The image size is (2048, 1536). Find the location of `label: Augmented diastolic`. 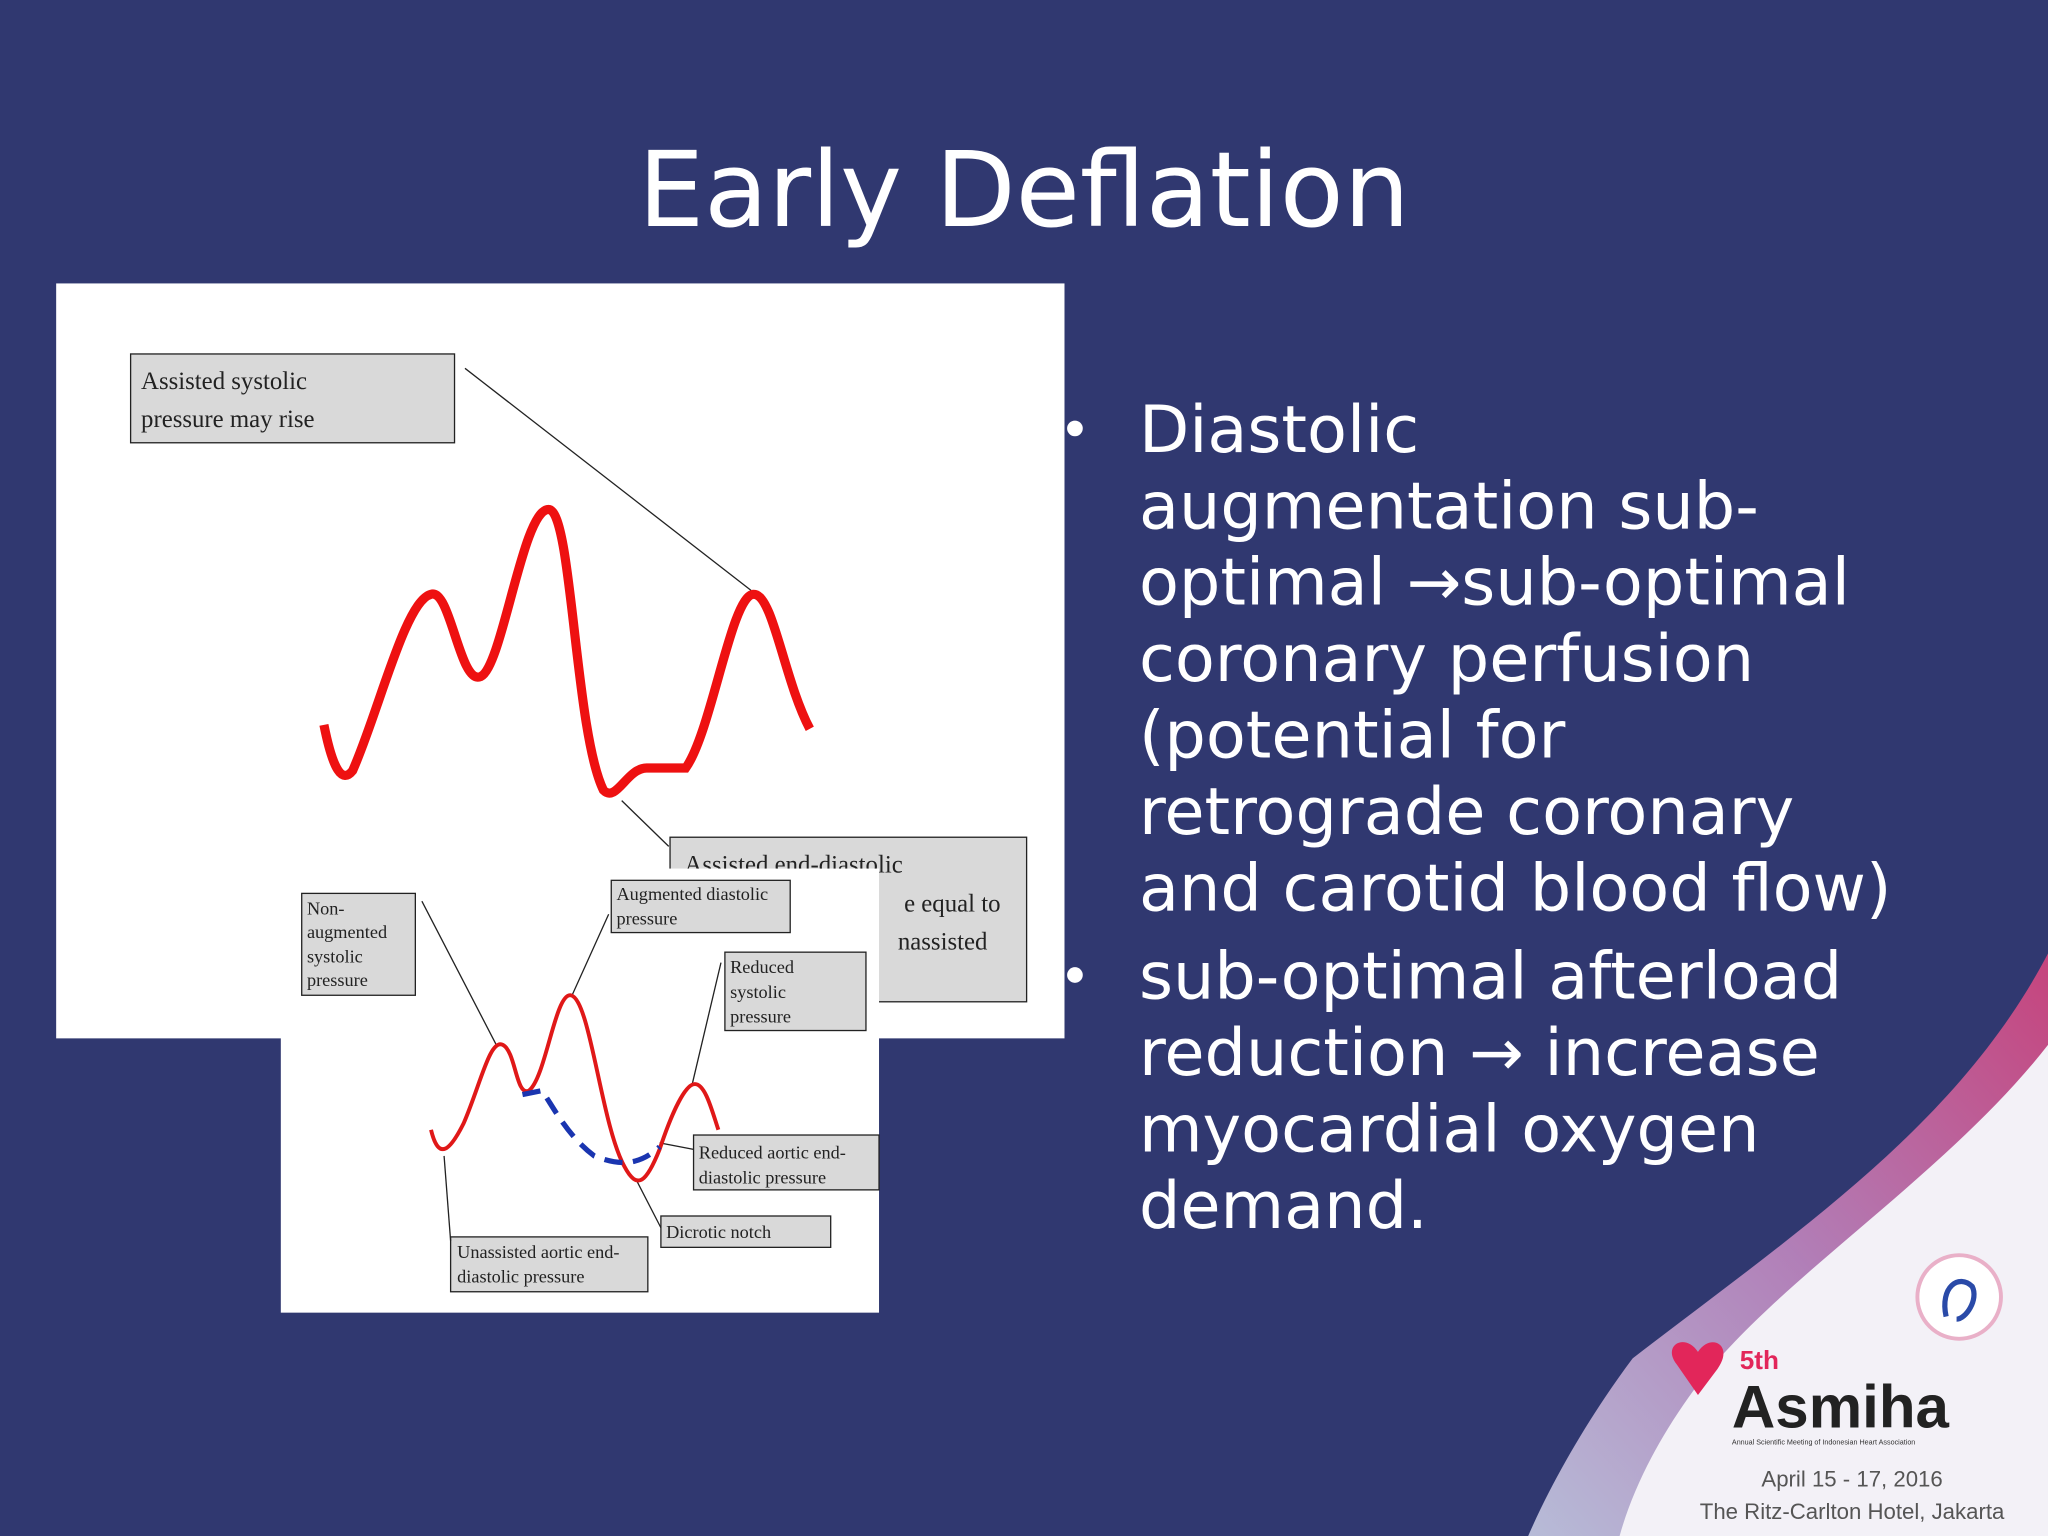

label: Augmented diastolic is located at coordinates (692, 894).